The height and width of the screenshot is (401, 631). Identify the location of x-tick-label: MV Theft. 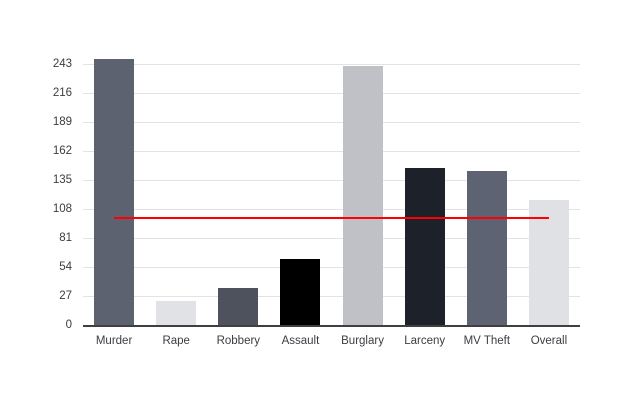
(487, 341).